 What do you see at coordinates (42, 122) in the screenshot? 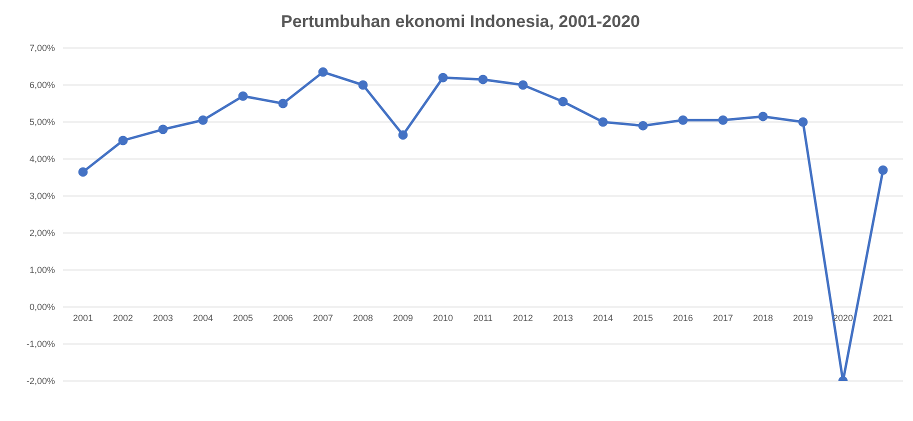
I see `y-tick-label: 5,00%` at bounding box center [42, 122].